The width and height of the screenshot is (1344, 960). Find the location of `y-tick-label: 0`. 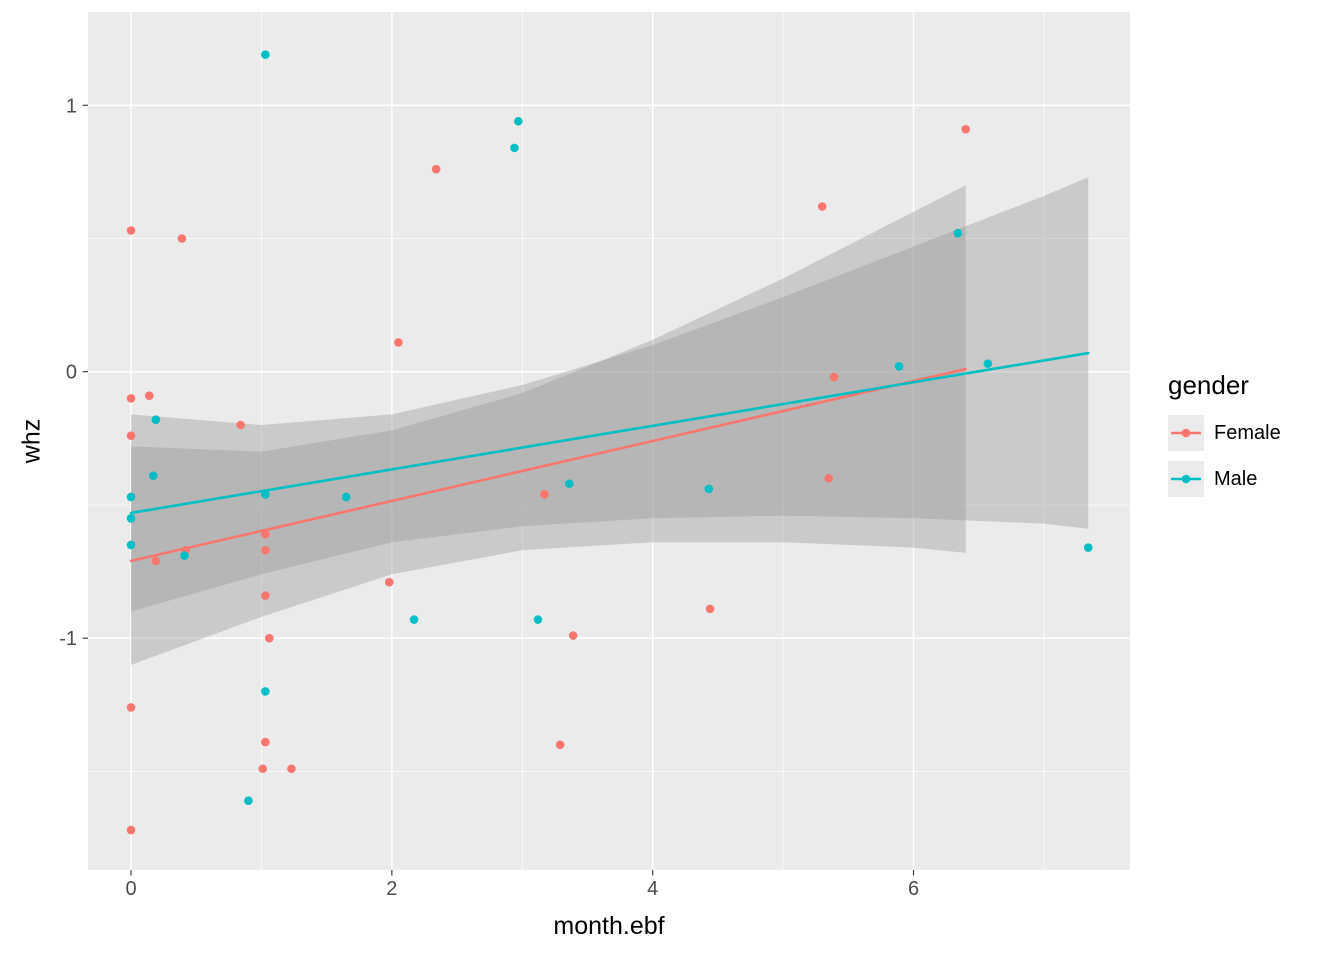

y-tick-label: 0 is located at coordinates (71, 373).